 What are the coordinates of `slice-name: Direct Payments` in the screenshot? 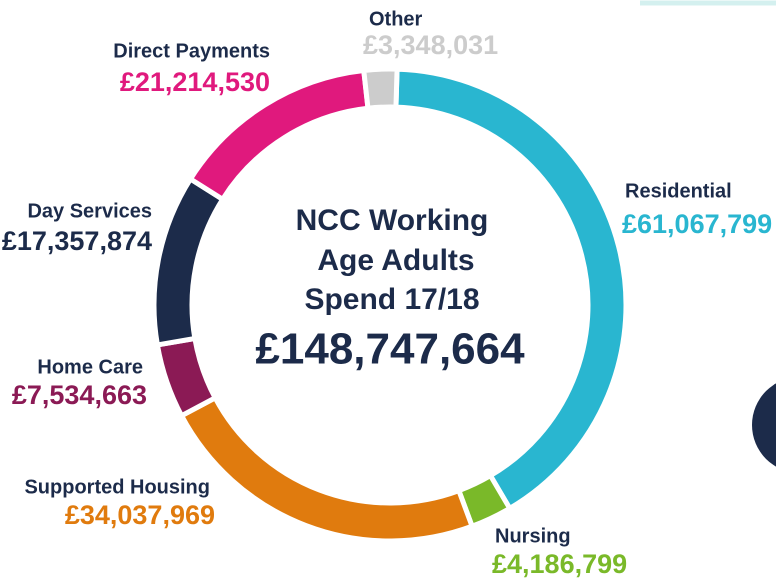 It's located at (191, 51).